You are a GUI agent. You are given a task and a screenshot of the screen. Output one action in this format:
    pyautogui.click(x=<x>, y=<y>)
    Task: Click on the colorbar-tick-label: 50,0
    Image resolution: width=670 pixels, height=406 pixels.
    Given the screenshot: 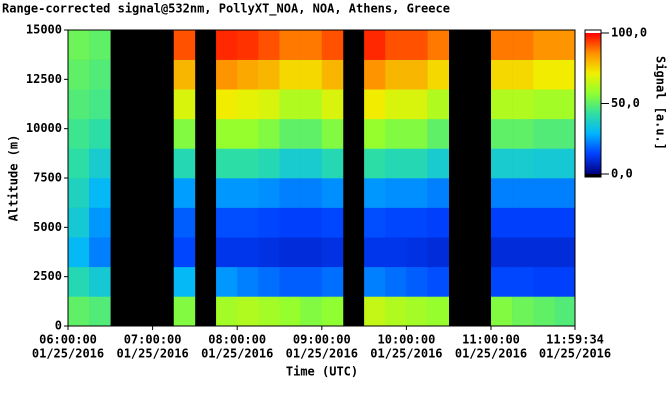 What is the action you would take?
    pyautogui.click(x=625, y=103)
    